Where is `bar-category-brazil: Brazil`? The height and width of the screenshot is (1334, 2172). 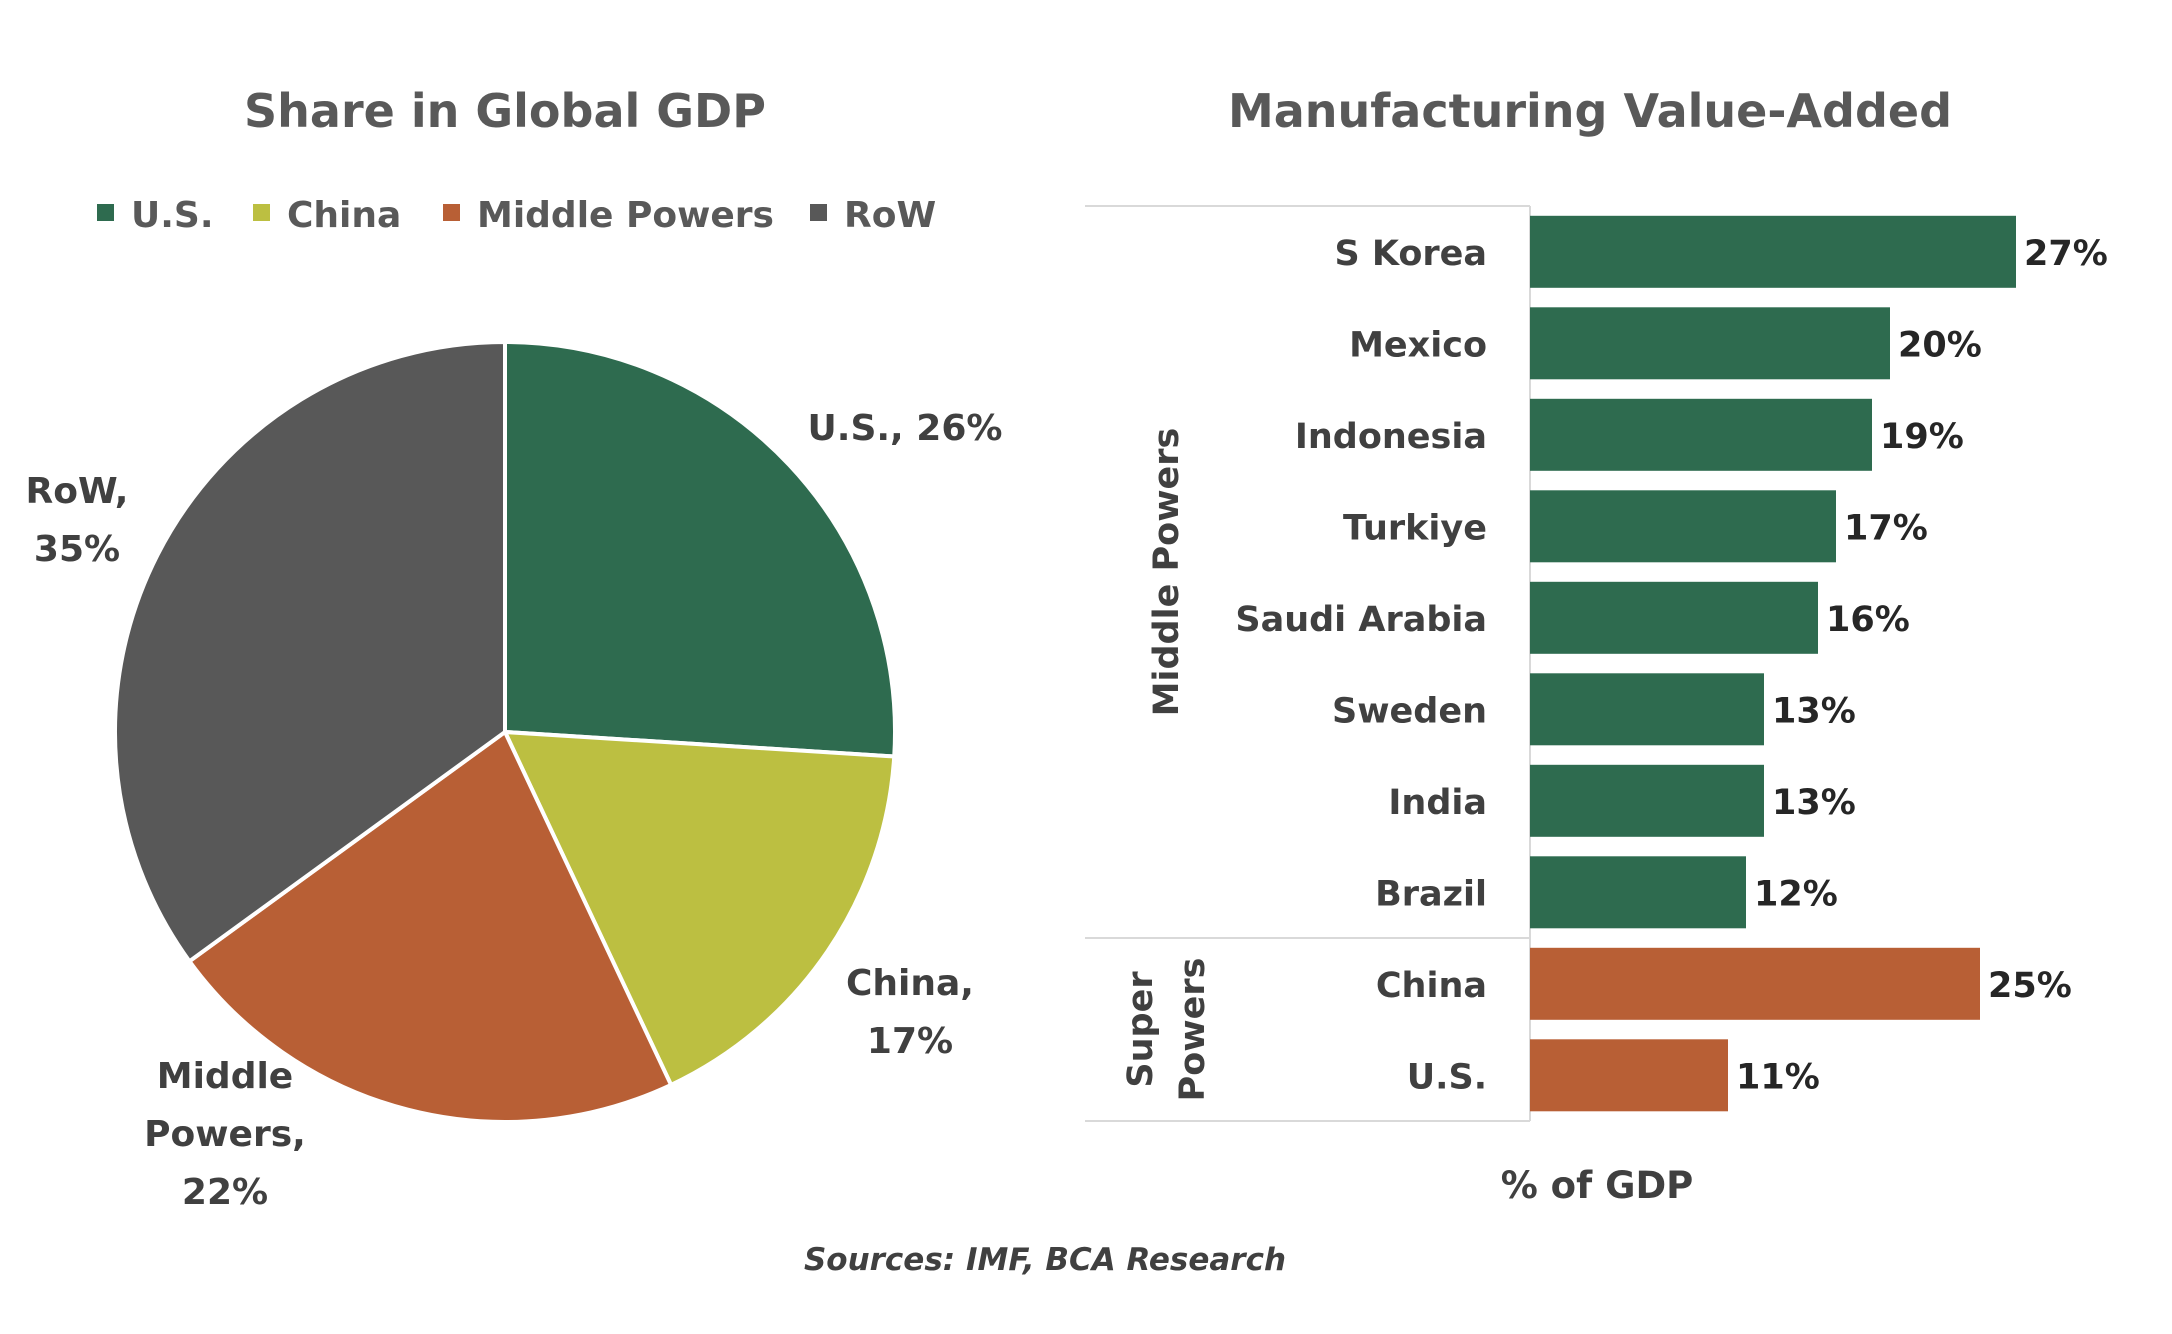
bar-category-brazil: Brazil is located at coordinates (1431, 894).